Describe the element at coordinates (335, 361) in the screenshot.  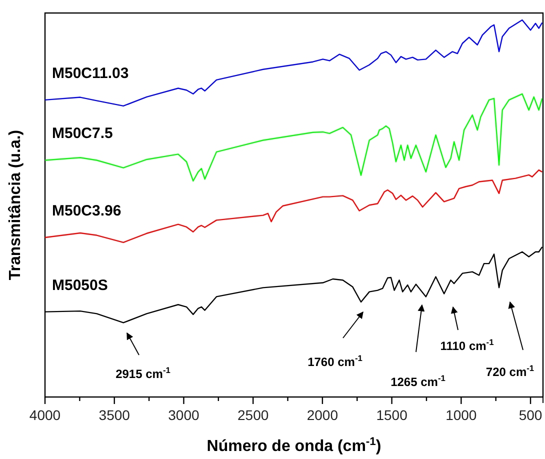
I see `annotation: 1760 cm$^{-1}$` at that location.